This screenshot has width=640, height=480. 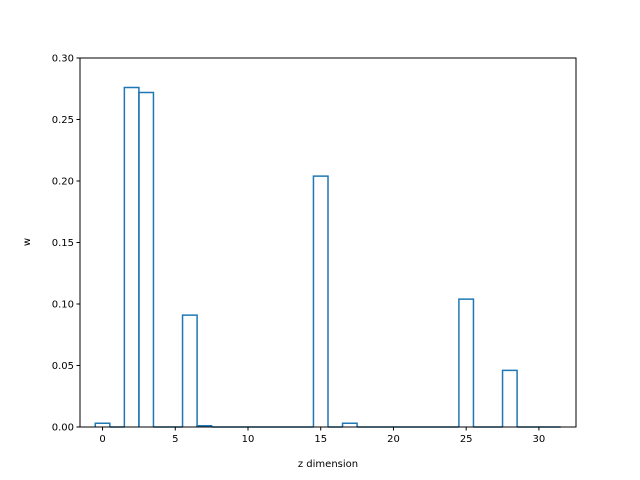 What do you see at coordinates (63, 305) in the screenshot?
I see `y-tick-label-0.10: 0.10` at bounding box center [63, 305].